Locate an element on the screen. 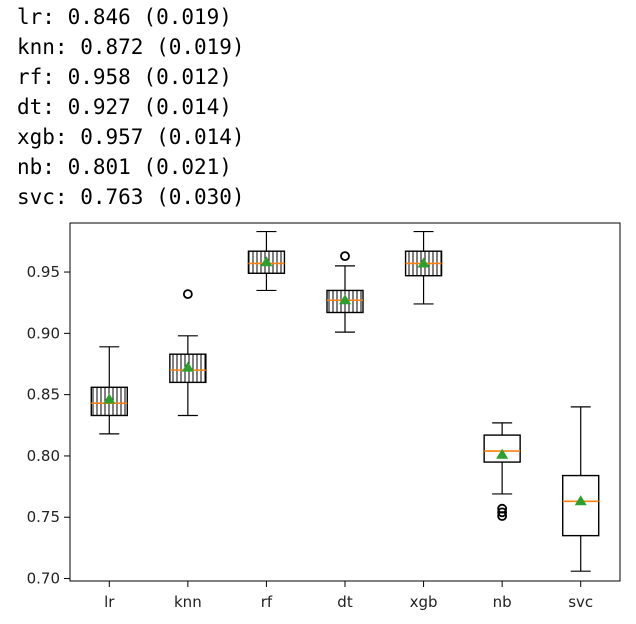  y-tick-label: 0.75 is located at coordinates (43, 517).